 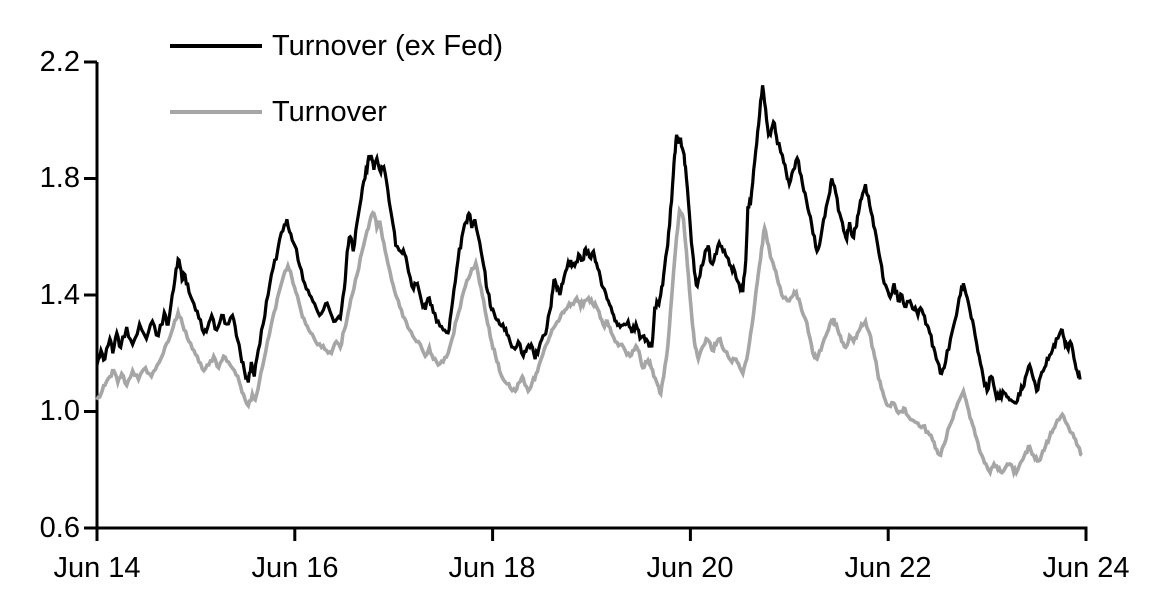 I want to click on x-axis-tick-label: Jun 14, so click(x=97, y=568).